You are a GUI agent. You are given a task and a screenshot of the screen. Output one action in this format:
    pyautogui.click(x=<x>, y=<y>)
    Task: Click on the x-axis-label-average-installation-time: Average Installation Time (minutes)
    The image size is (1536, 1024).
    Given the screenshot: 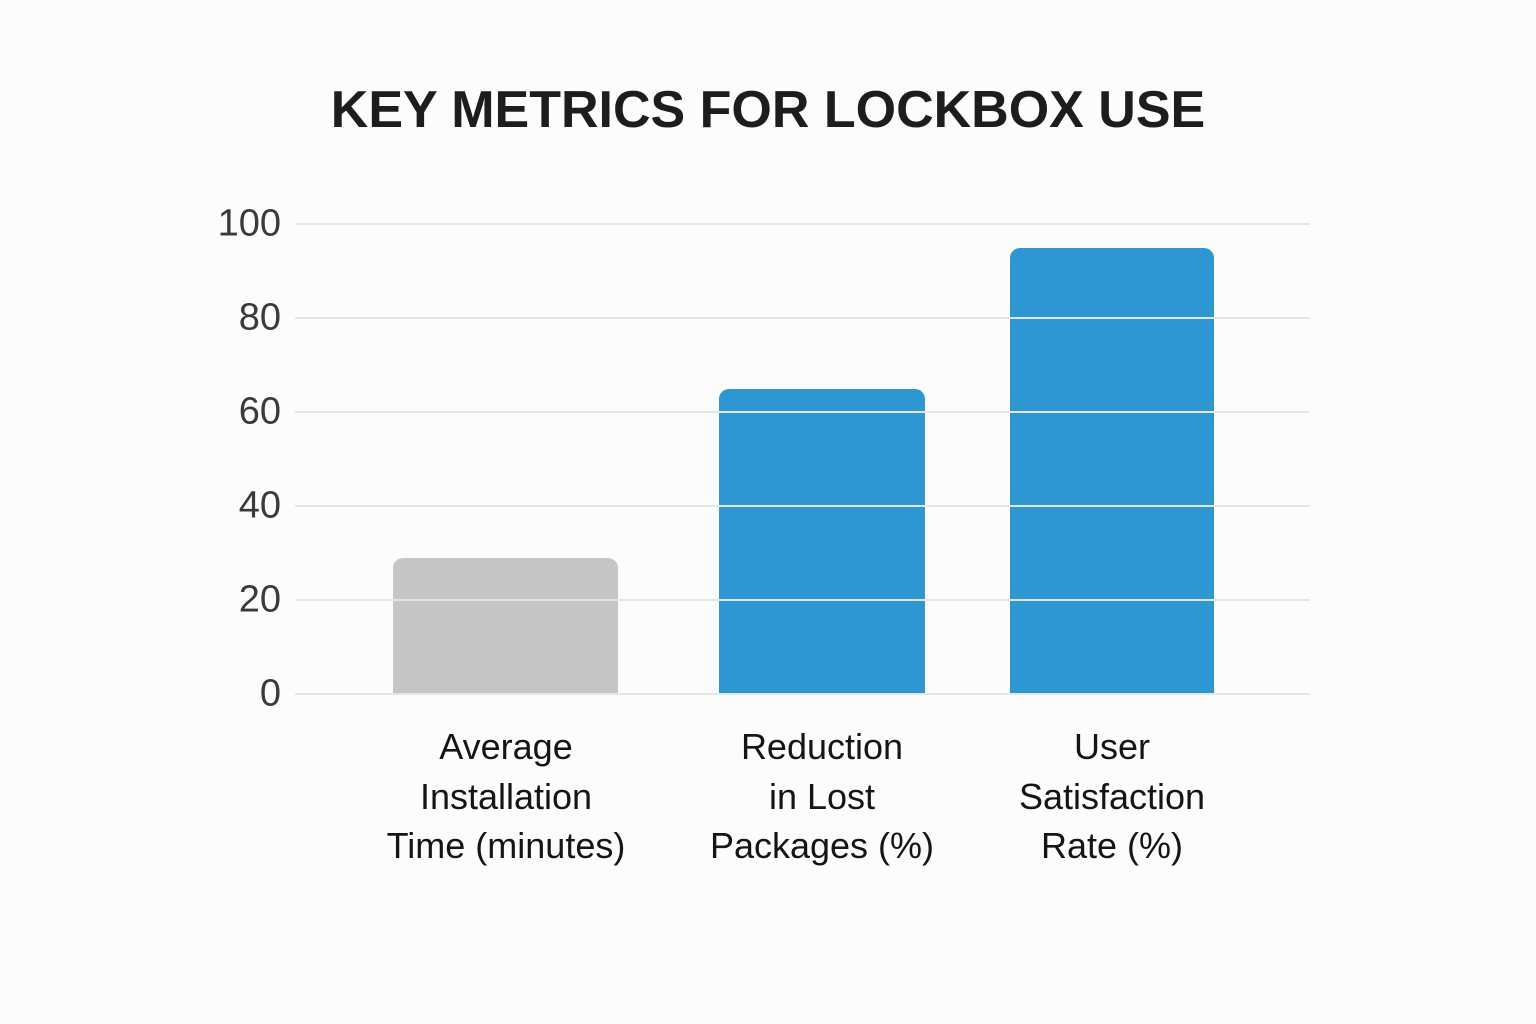 What is the action you would take?
    pyautogui.click(x=506, y=796)
    